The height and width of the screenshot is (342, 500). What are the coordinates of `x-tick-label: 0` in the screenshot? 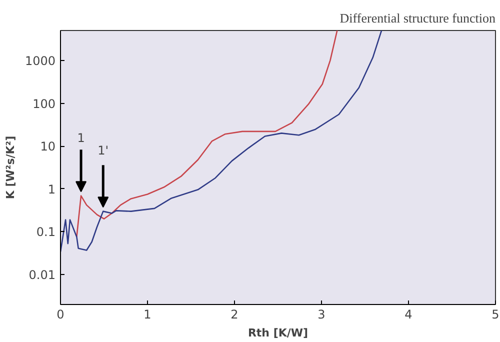 It's located at (60, 315).